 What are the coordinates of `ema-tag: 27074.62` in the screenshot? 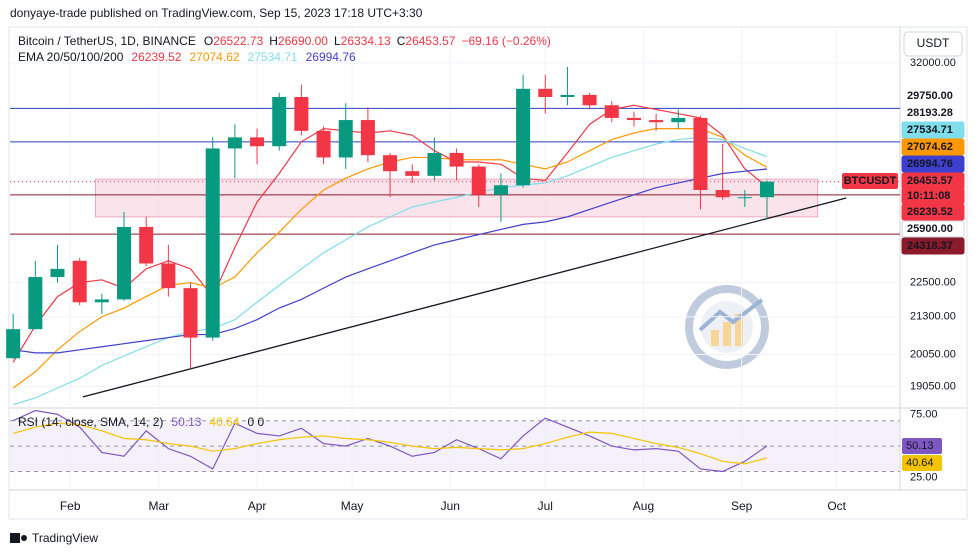 It's located at (930, 147).